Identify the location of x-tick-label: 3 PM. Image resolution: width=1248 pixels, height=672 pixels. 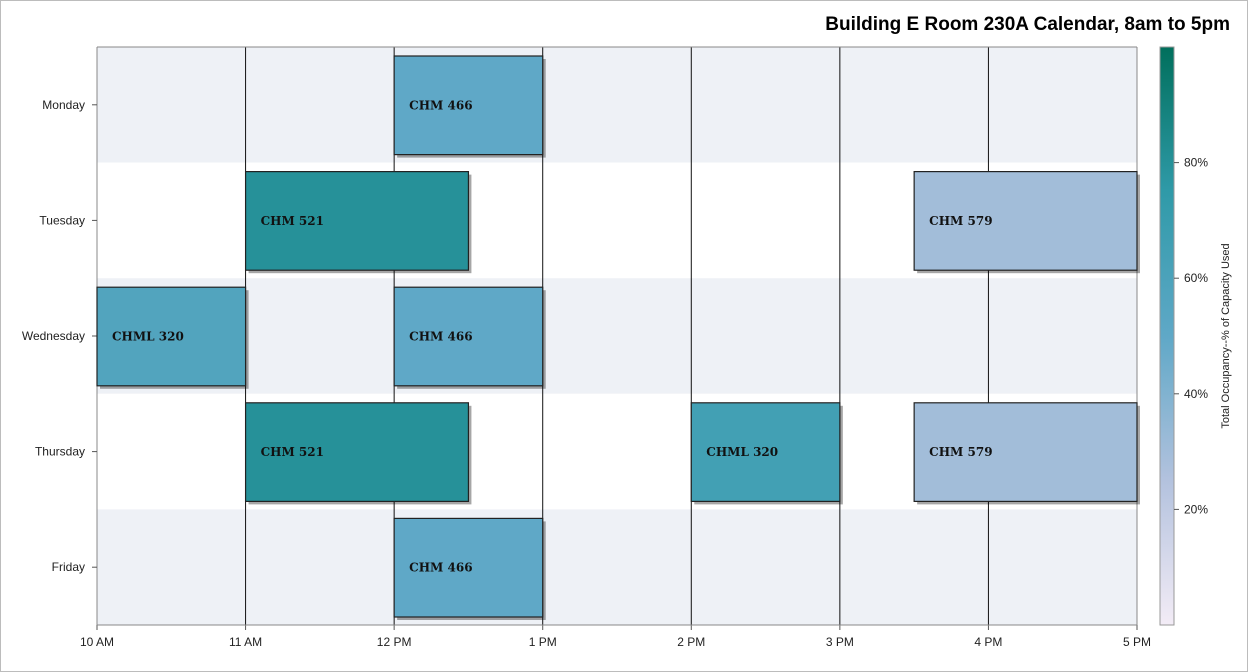
(840, 642).